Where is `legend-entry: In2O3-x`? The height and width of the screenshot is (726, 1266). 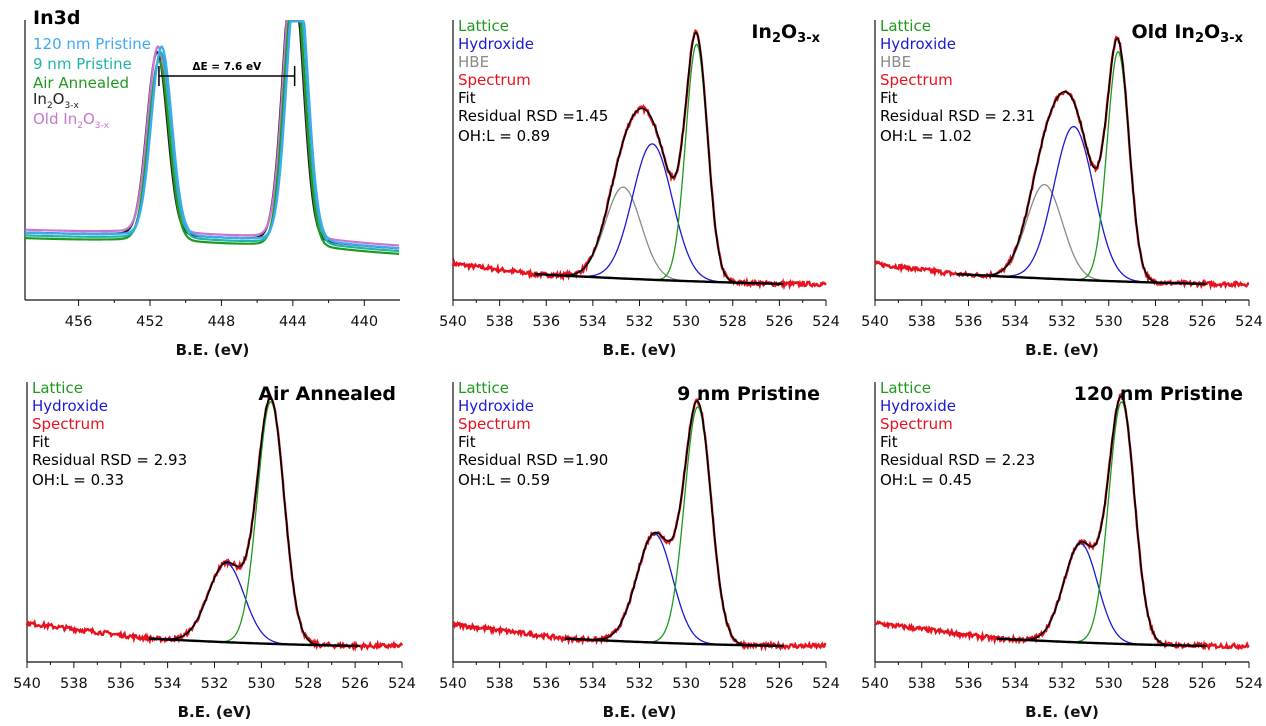
legend-entry: In2O3-x is located at coordinates (56, 100).